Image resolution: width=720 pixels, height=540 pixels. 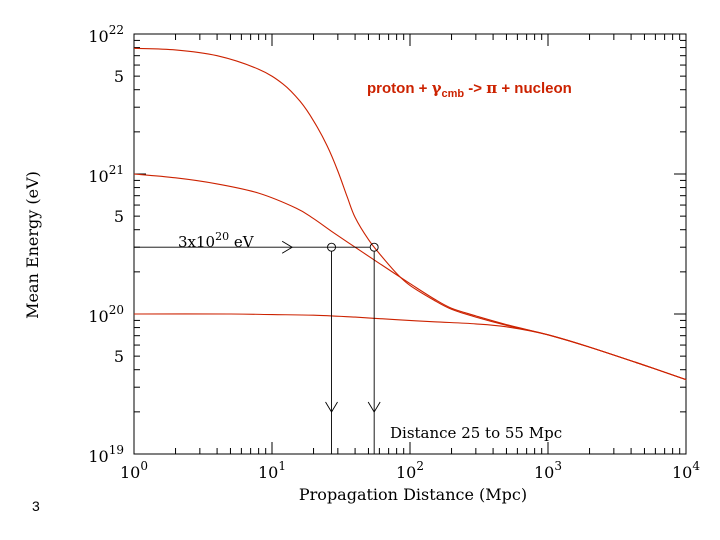 I want to click on x-tick-label: 10¹, so click(x=272, y=470).